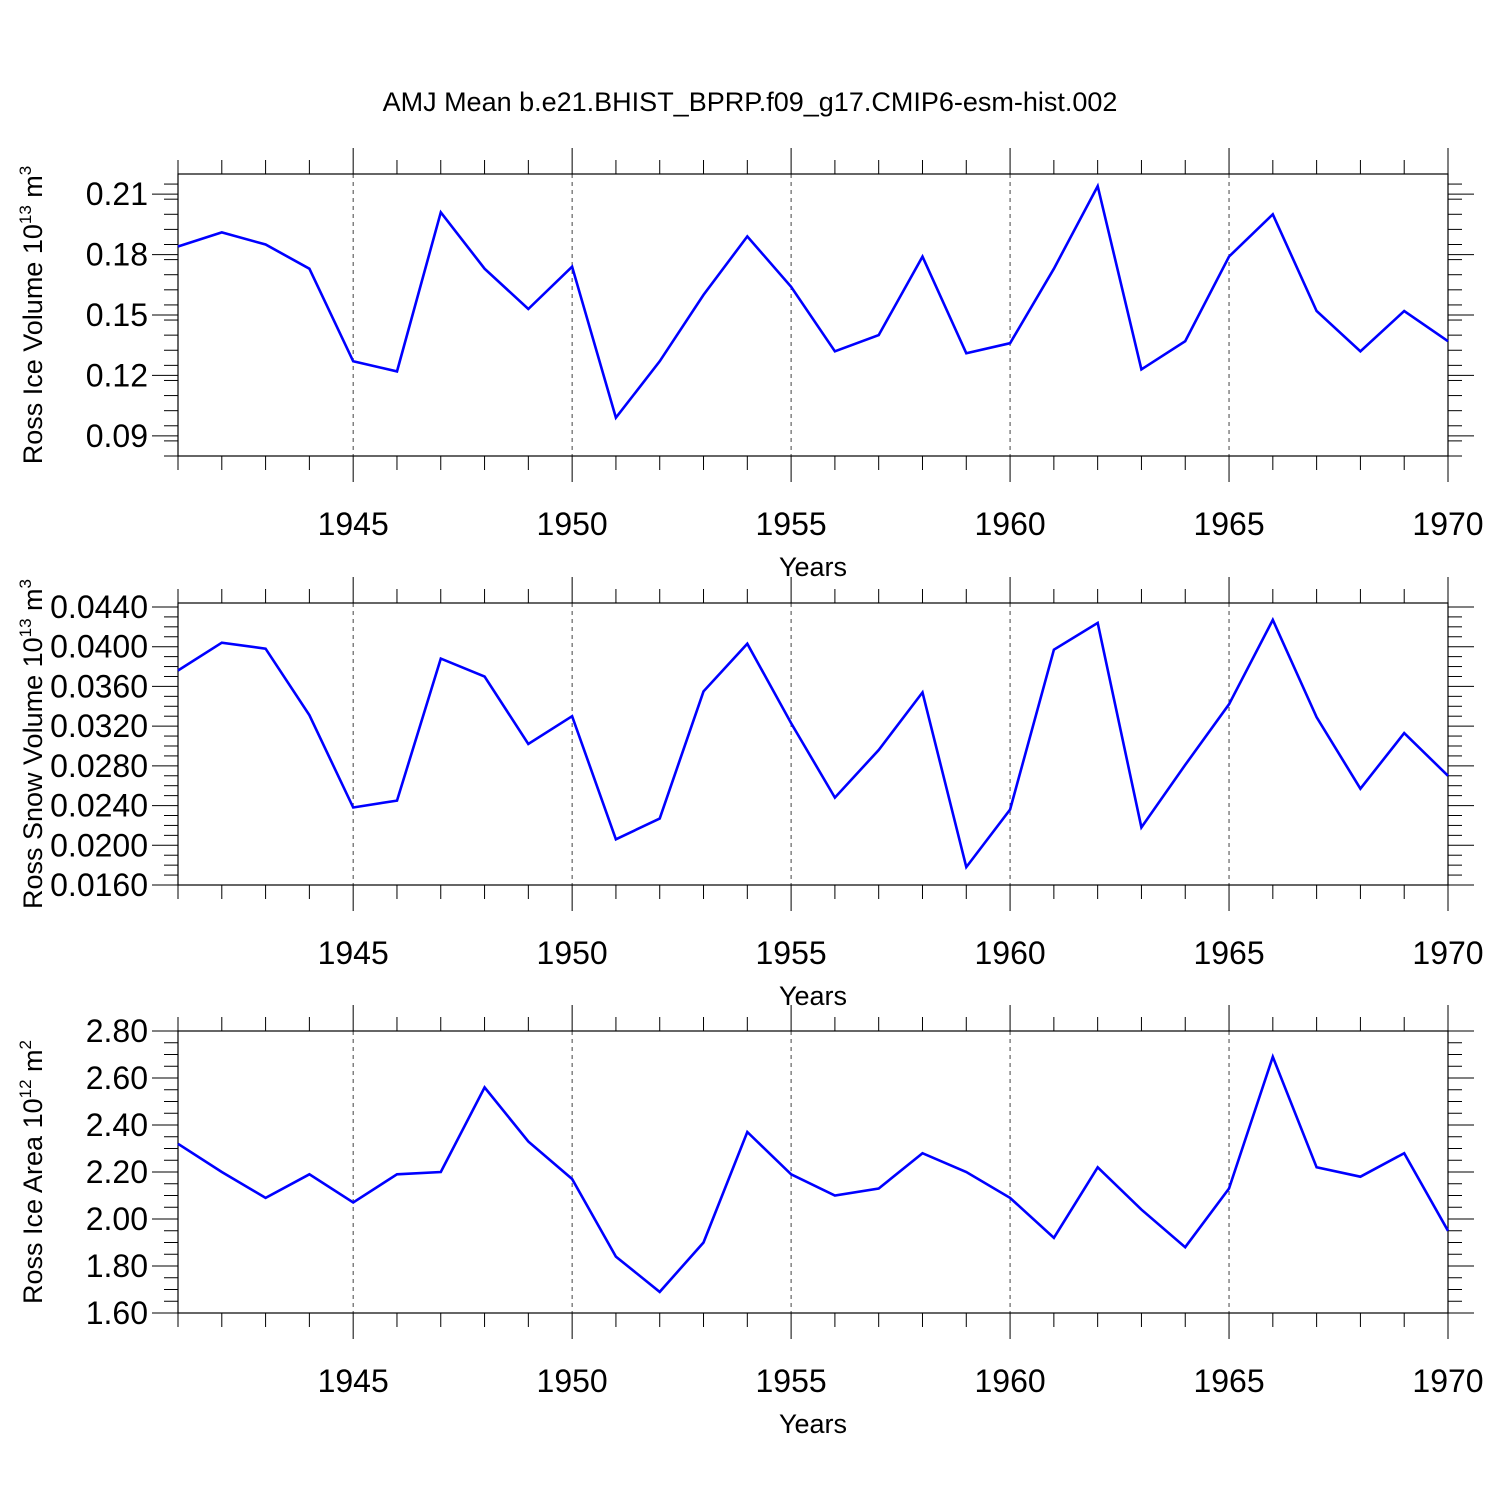  What do you see at coordinates (117, 255) in the screenshot?
I see `y-tick-label: 0.18` at bounding box center [117, 255].